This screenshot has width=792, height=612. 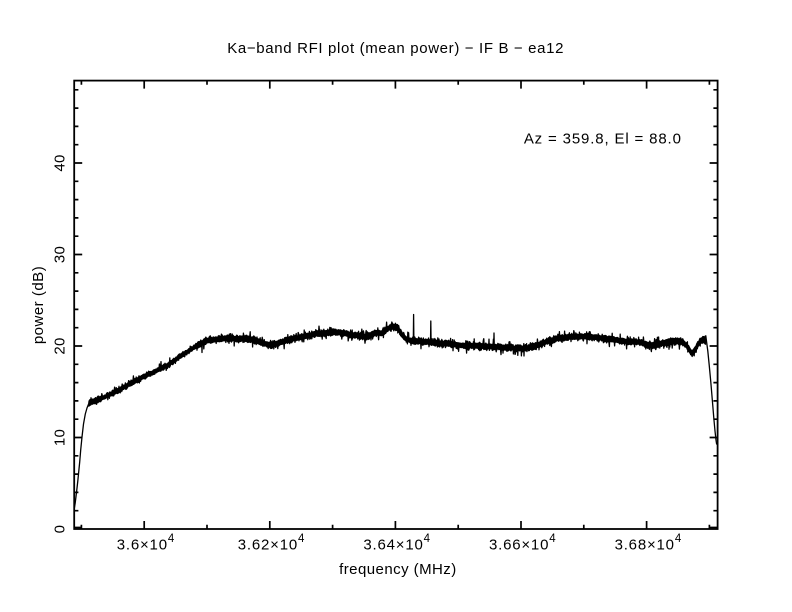 I want to click on svg-text: 3.66×10⁴, so click(x=522, y=543).